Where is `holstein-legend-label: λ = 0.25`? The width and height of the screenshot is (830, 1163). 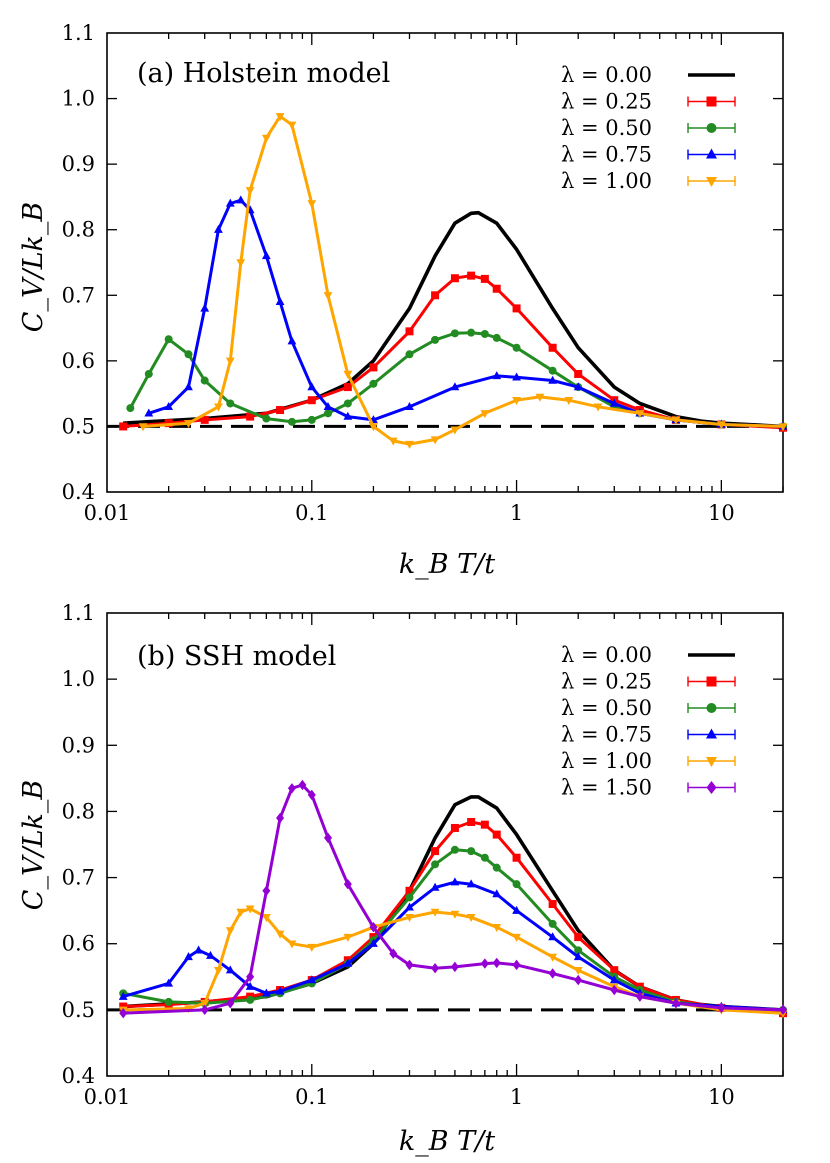
holstein-legend-label: λ = 0.25 is located at coordinates (606, 102).